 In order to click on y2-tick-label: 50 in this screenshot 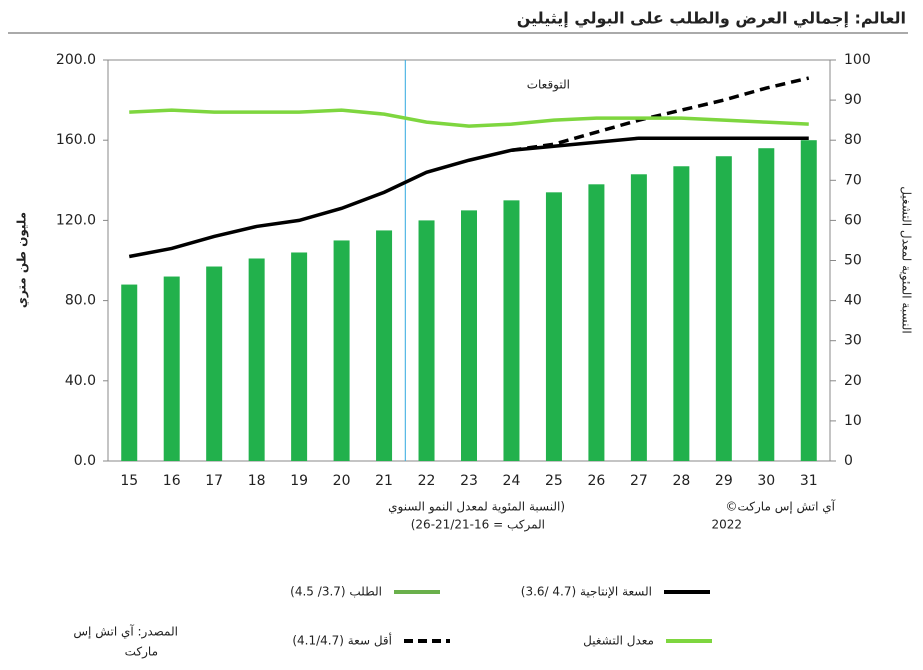, I will do `click(853, 261)`.